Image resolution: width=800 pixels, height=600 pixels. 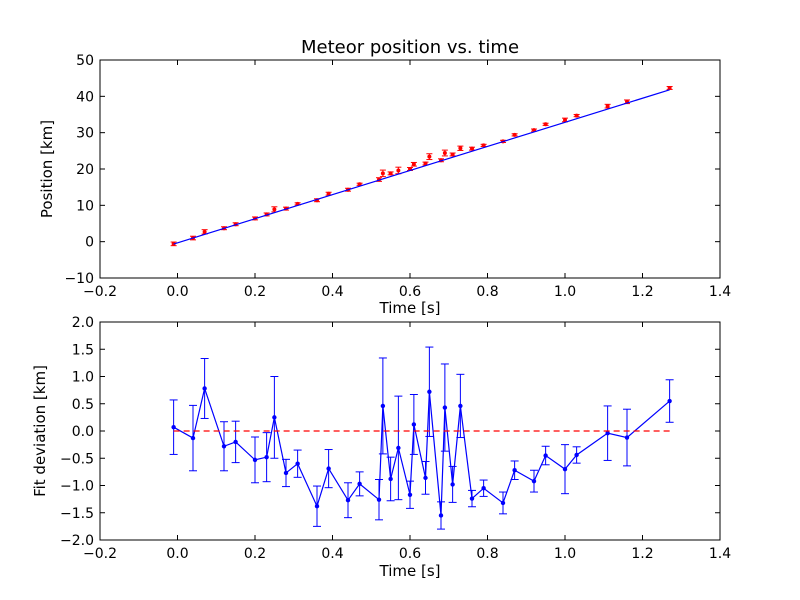 What do you see at coordinates (85, 170) in the screenshot?
I see `y-tick-label: 20` at bounding box center [85, 170].